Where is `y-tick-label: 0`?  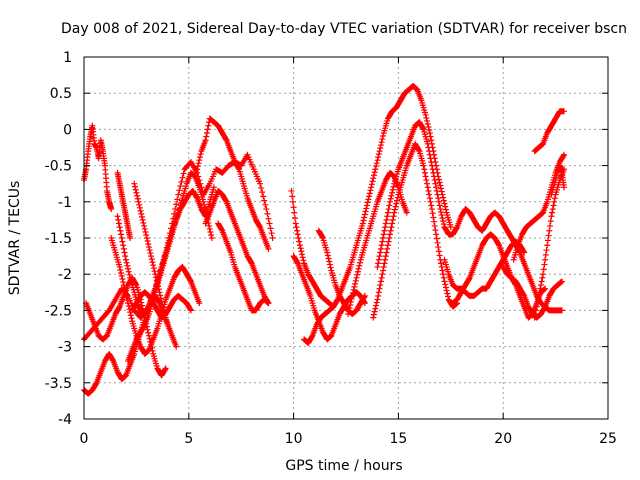 y-tick-label: 0 is located at coordinates (67, 130).